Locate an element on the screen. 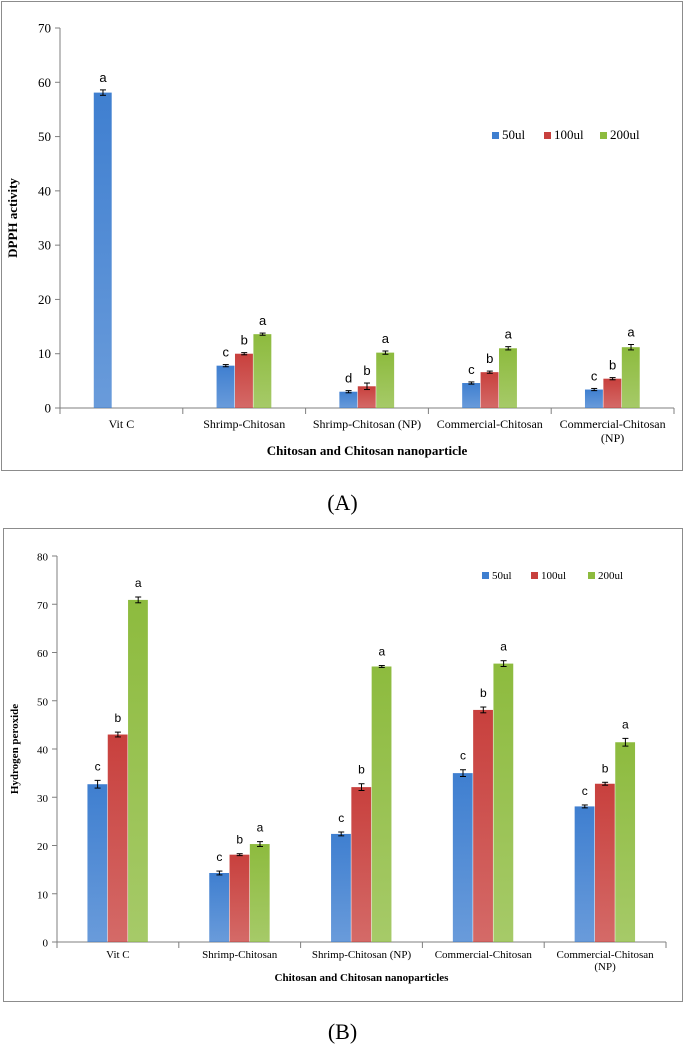 The width and height of the screenshot is (685, 1045). x-tick-label: Shrimp-Chitosan is located at coordinates (244, 424).